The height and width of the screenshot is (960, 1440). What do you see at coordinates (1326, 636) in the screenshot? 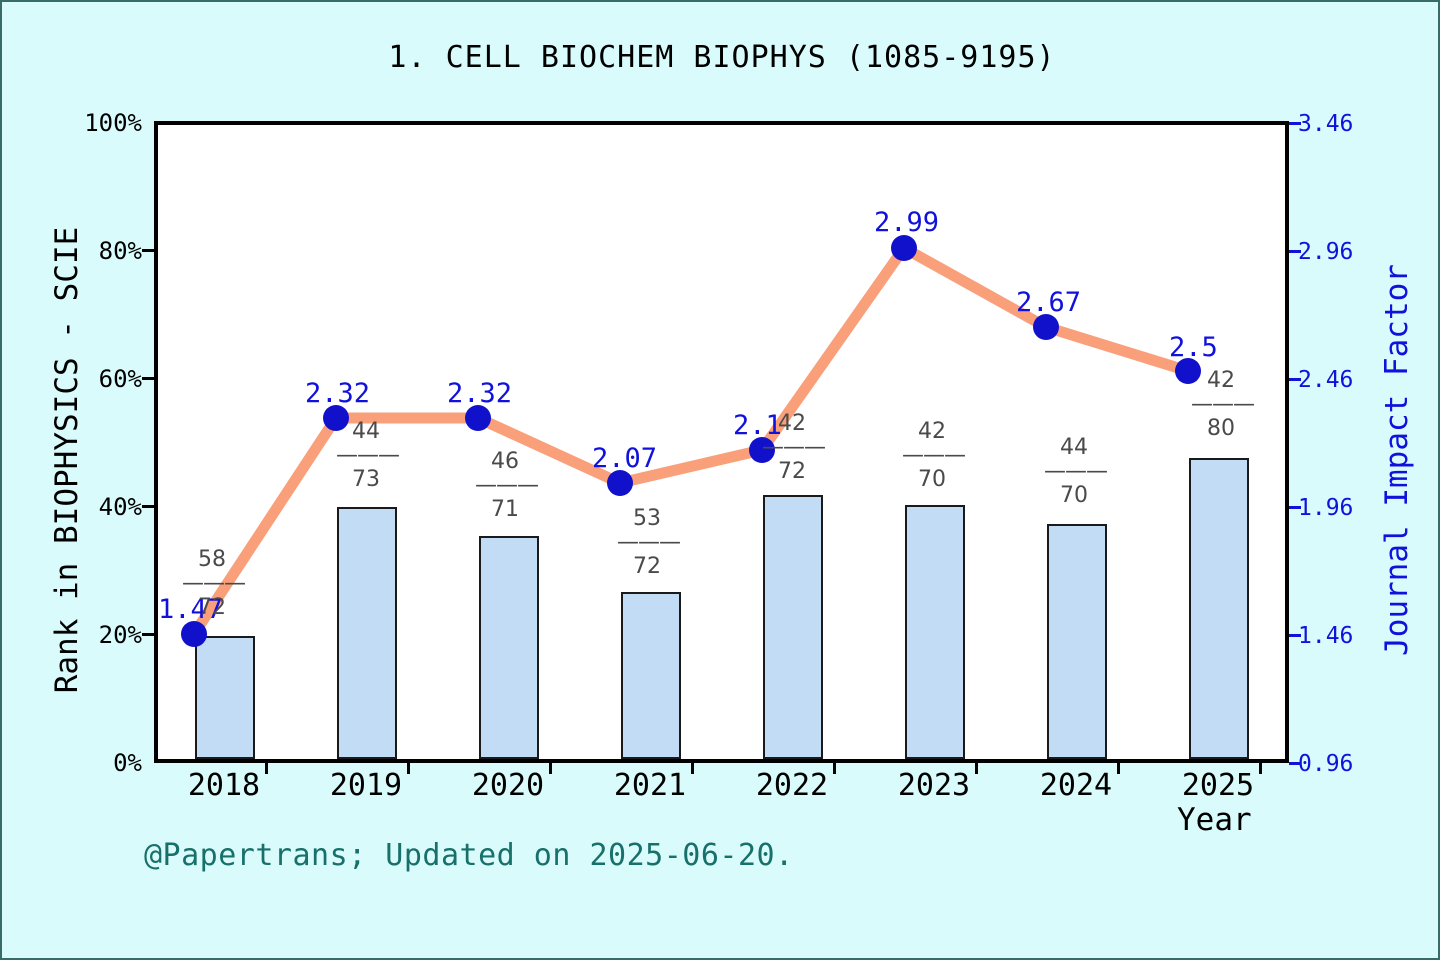
I see `y-axis-right-tick-146: 1.46` at bounding box center [1326, 636].